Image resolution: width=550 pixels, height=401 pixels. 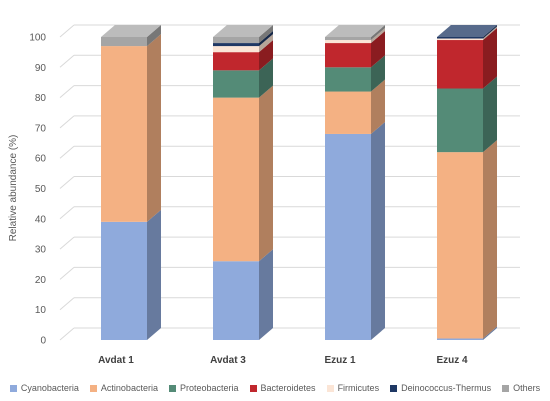 What do you see at coordinates (527, 388) in the screenshot?
I see `legend-label: Others` at bounding box center [527, 388].